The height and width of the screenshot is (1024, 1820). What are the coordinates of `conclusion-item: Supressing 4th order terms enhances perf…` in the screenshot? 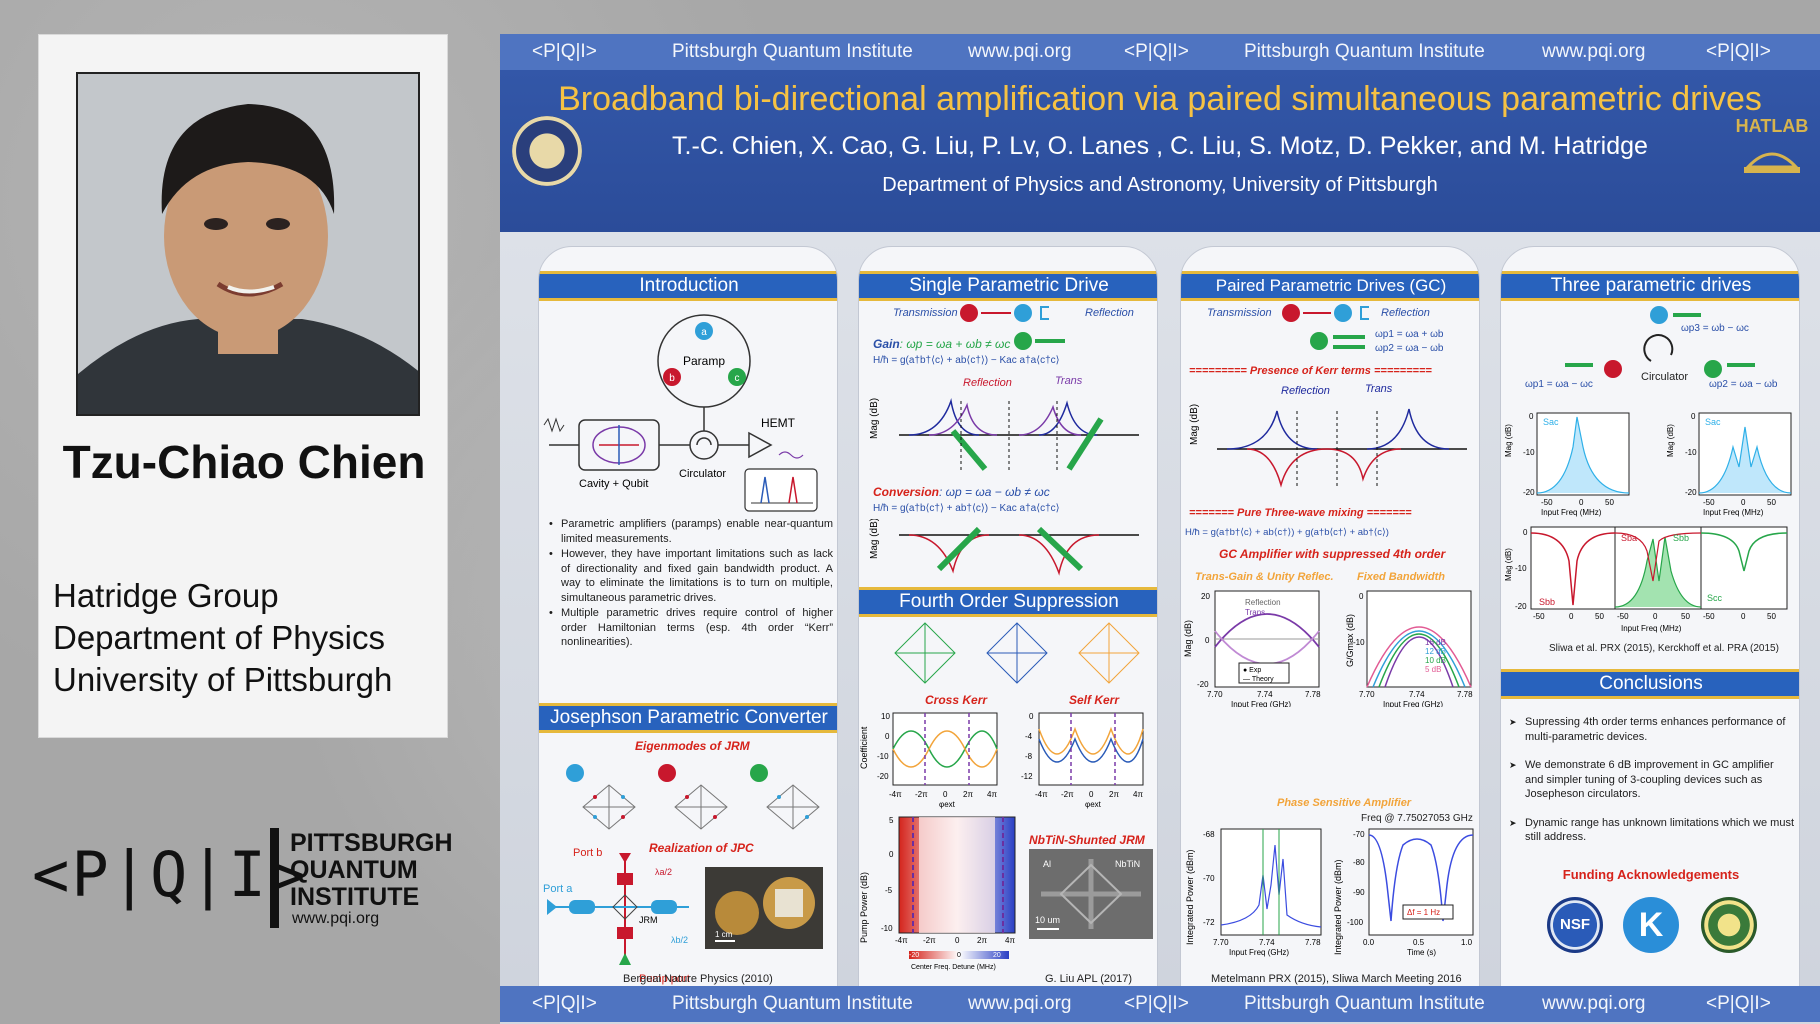 It's located at (1652, 729).